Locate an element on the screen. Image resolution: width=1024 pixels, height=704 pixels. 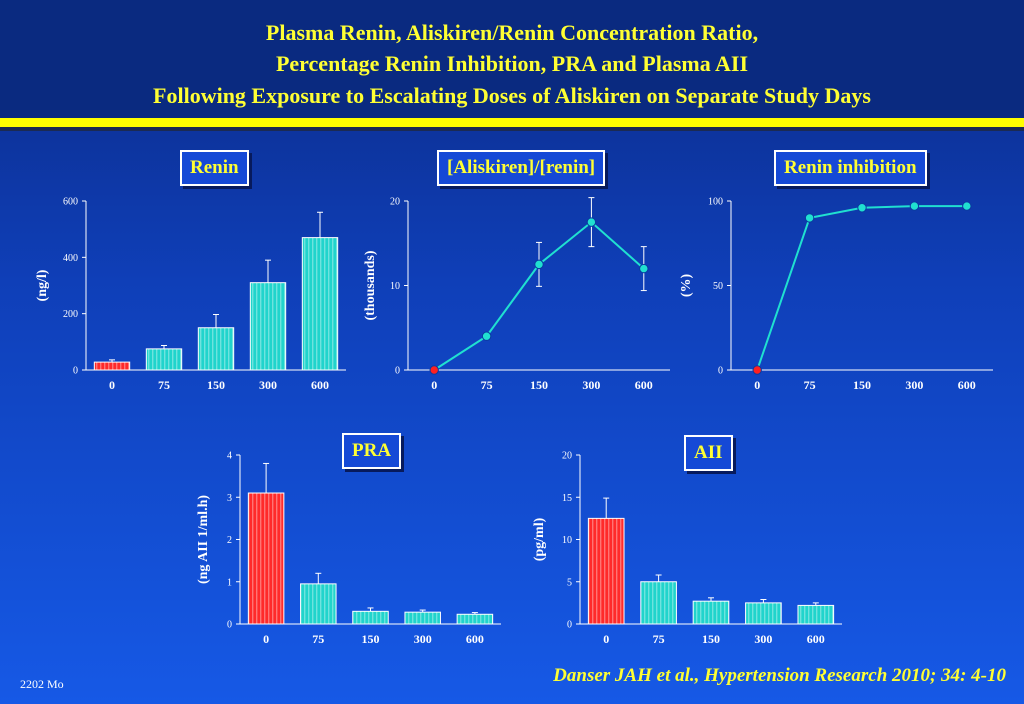
renin-y-axis-title: (ng/l) is located at coordinates (42, 285).